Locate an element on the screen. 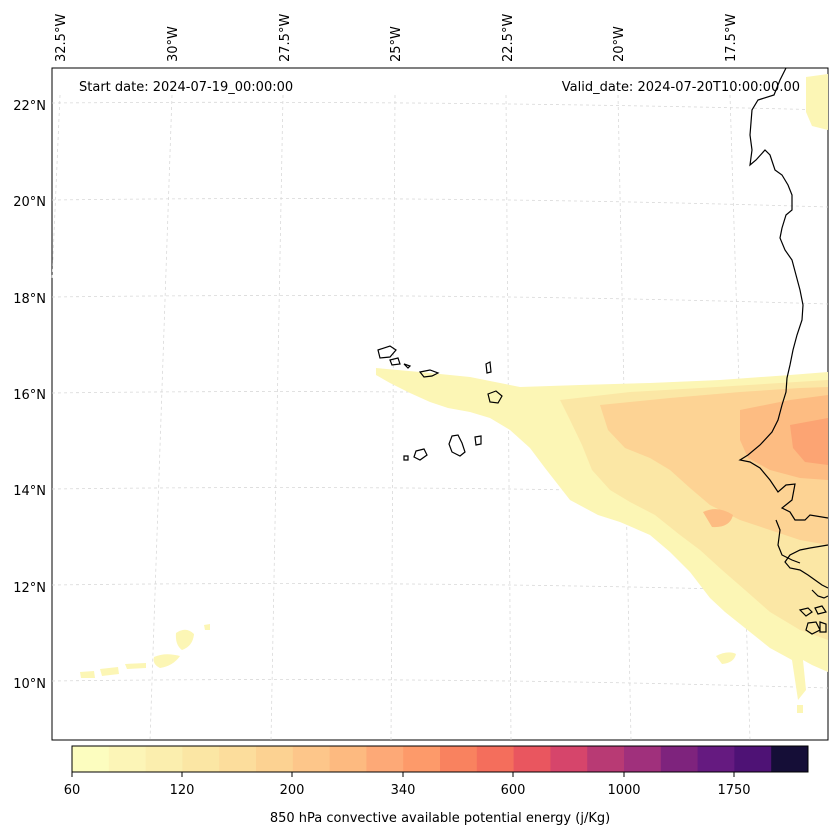 Image resolution: width=837 pixels, height=836 pixels. guinea-coast is located at coordinates (820, 594).